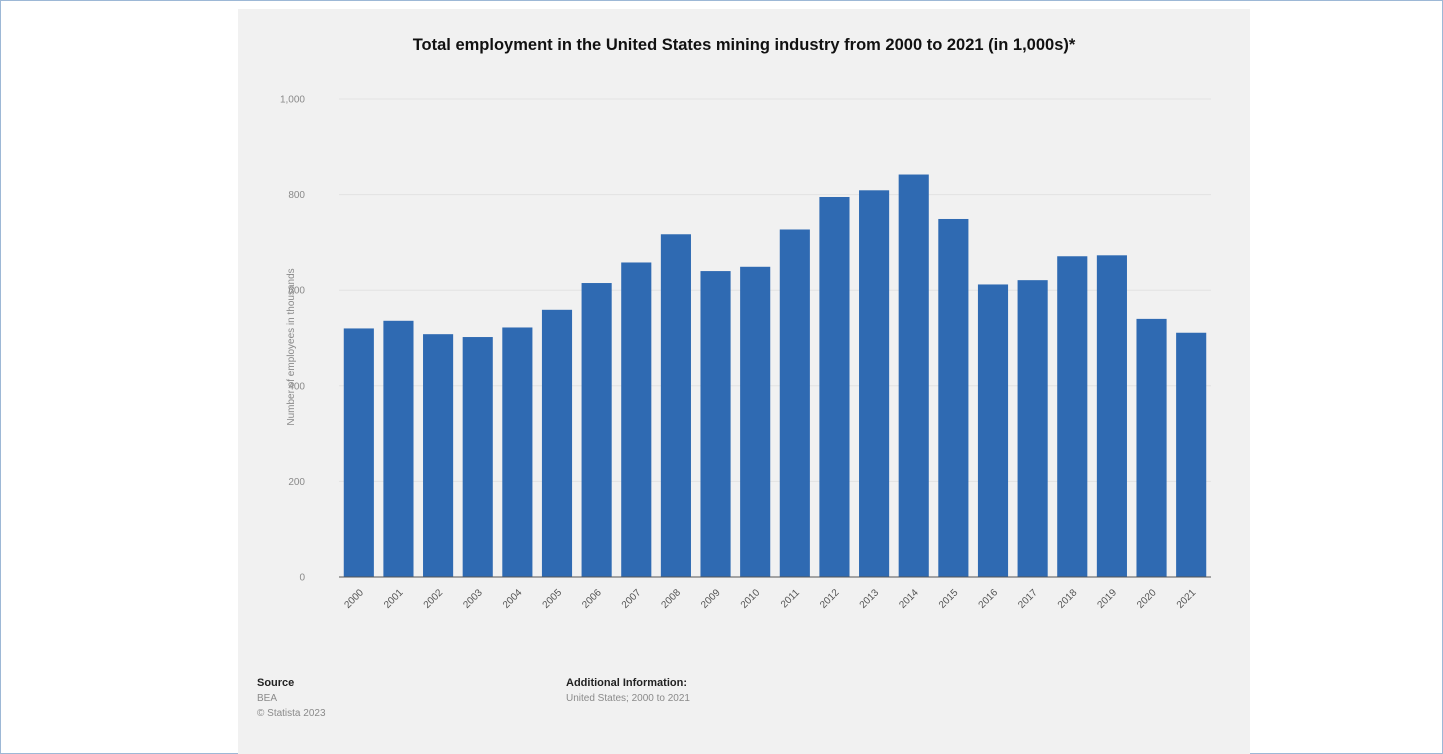 The height and width of the screenshot is (754, 1443). What do you see at coordinates (398, 449) in the screenshot?
I see `bar-2001` at bounding box center [398, 449].